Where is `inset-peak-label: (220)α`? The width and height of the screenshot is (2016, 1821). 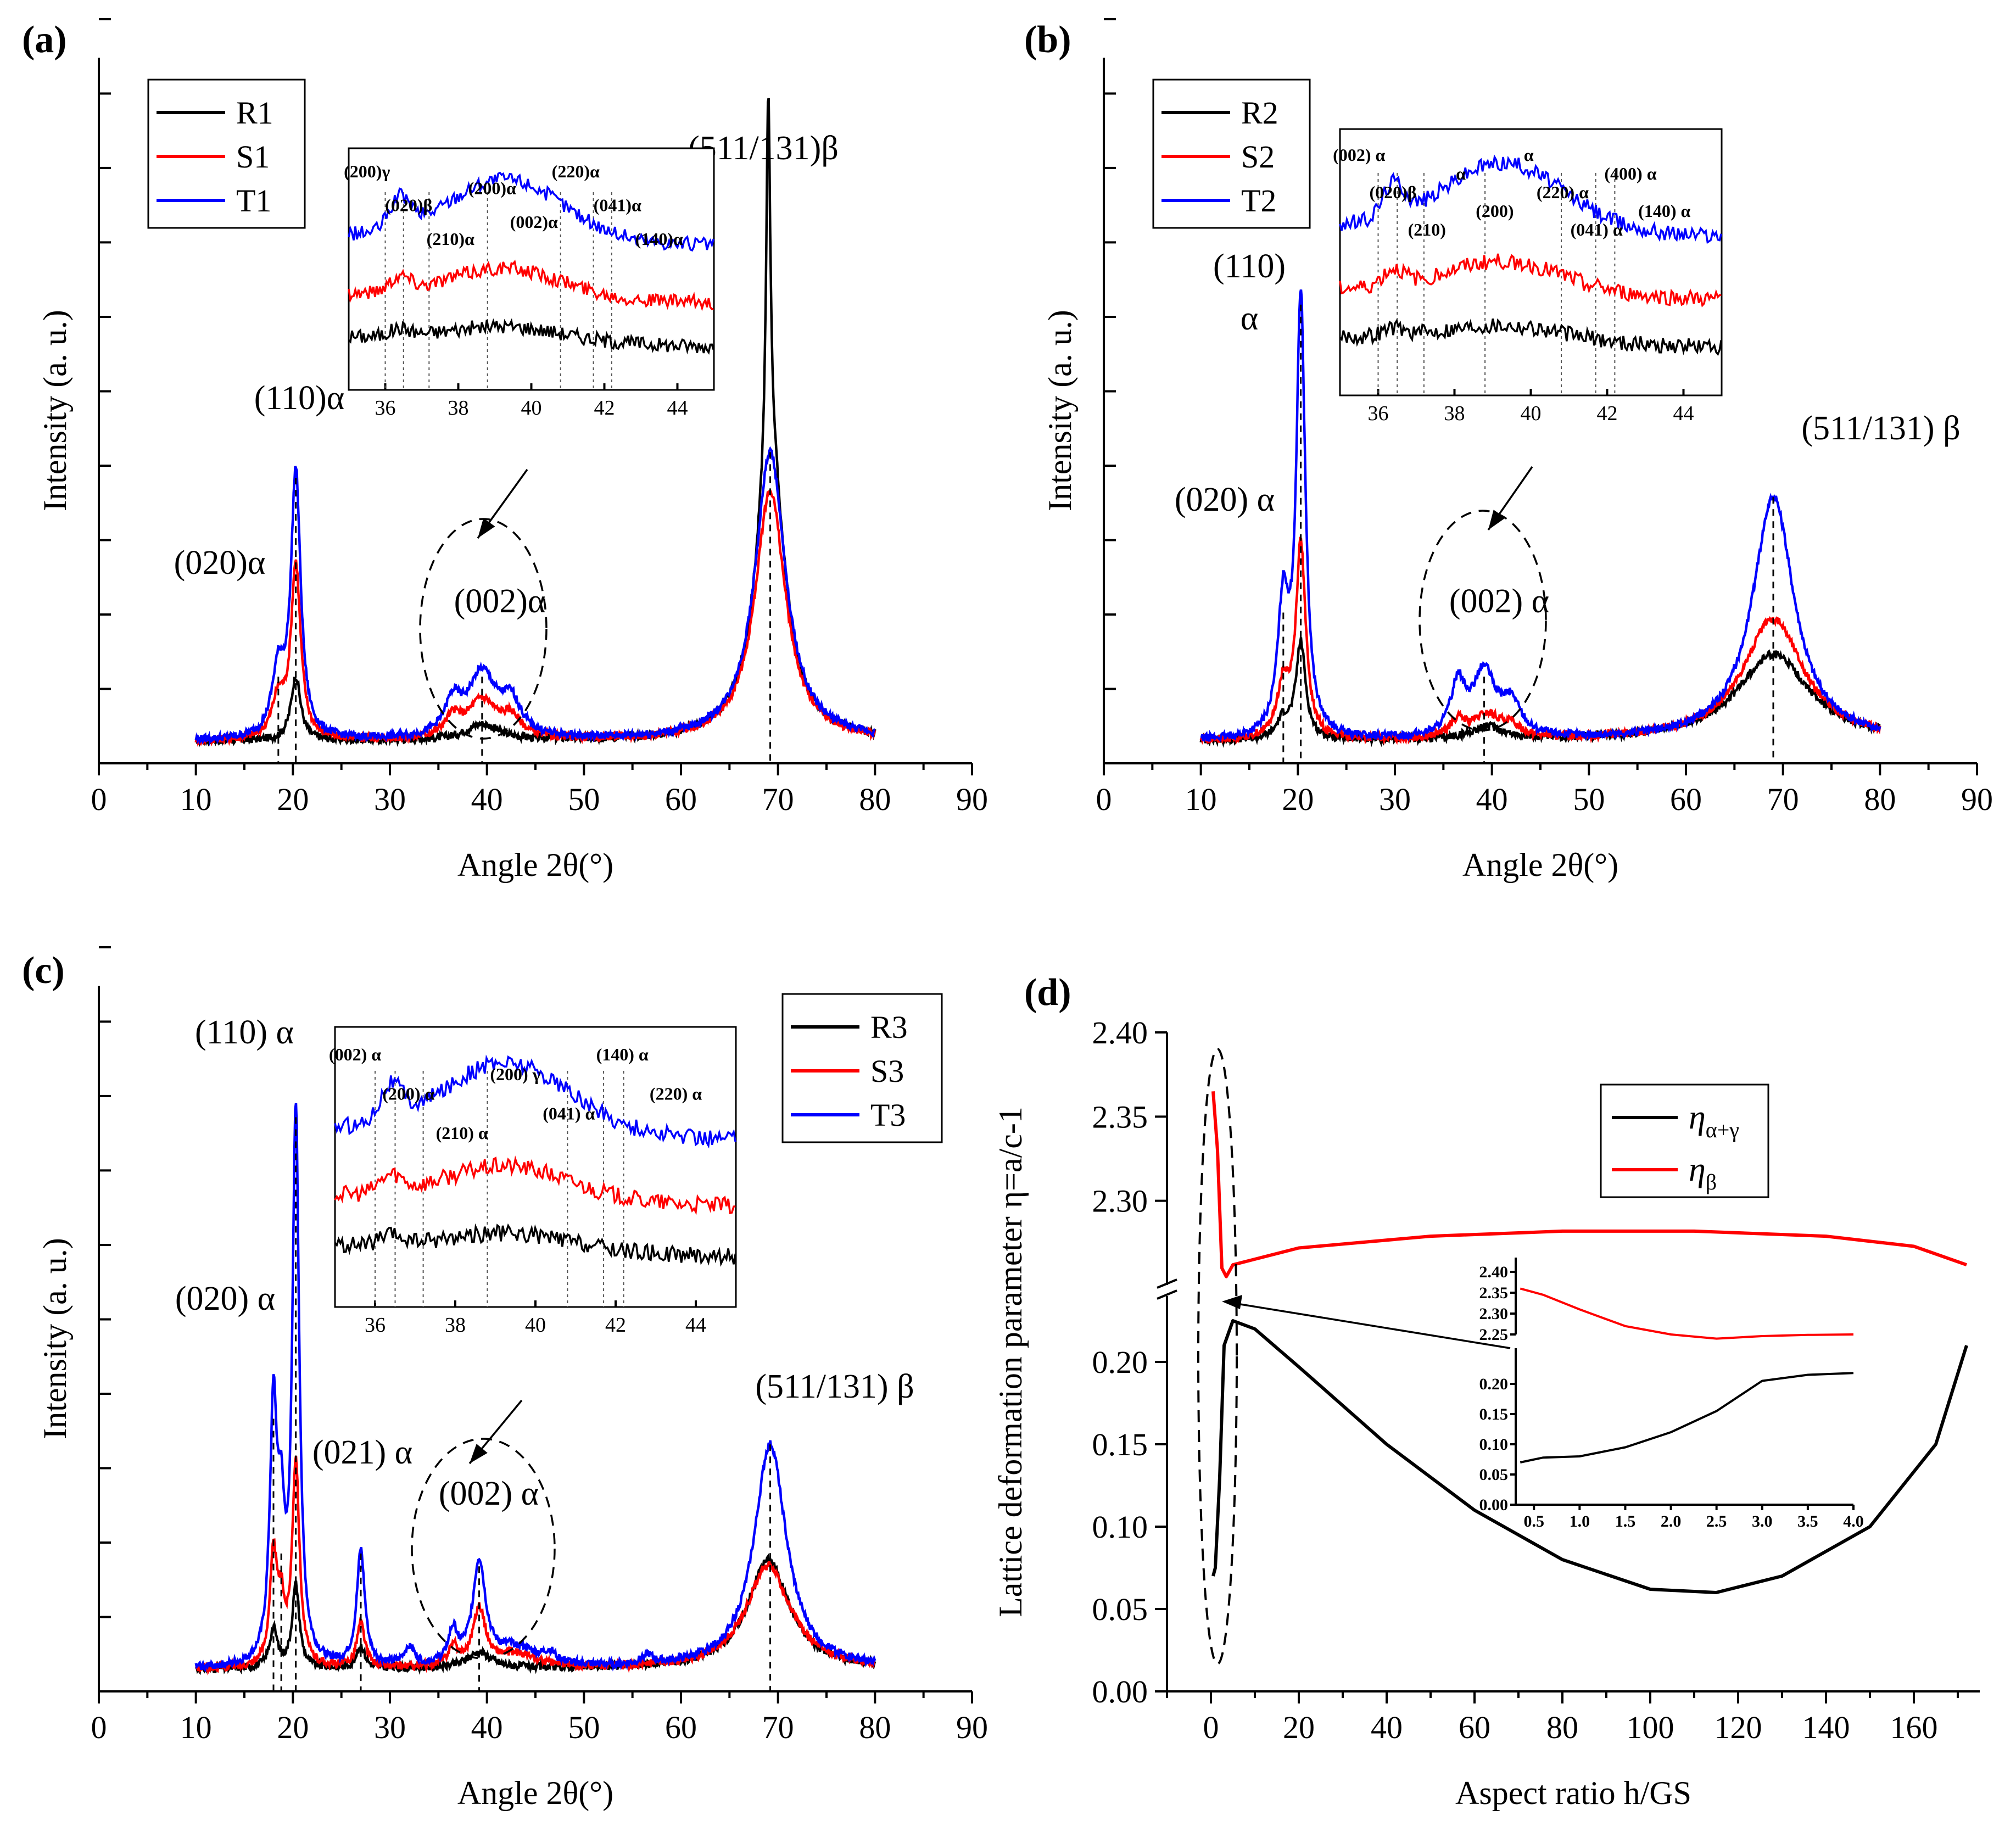
inset-peak-label: (220)α is located at coordinates (576, 171).